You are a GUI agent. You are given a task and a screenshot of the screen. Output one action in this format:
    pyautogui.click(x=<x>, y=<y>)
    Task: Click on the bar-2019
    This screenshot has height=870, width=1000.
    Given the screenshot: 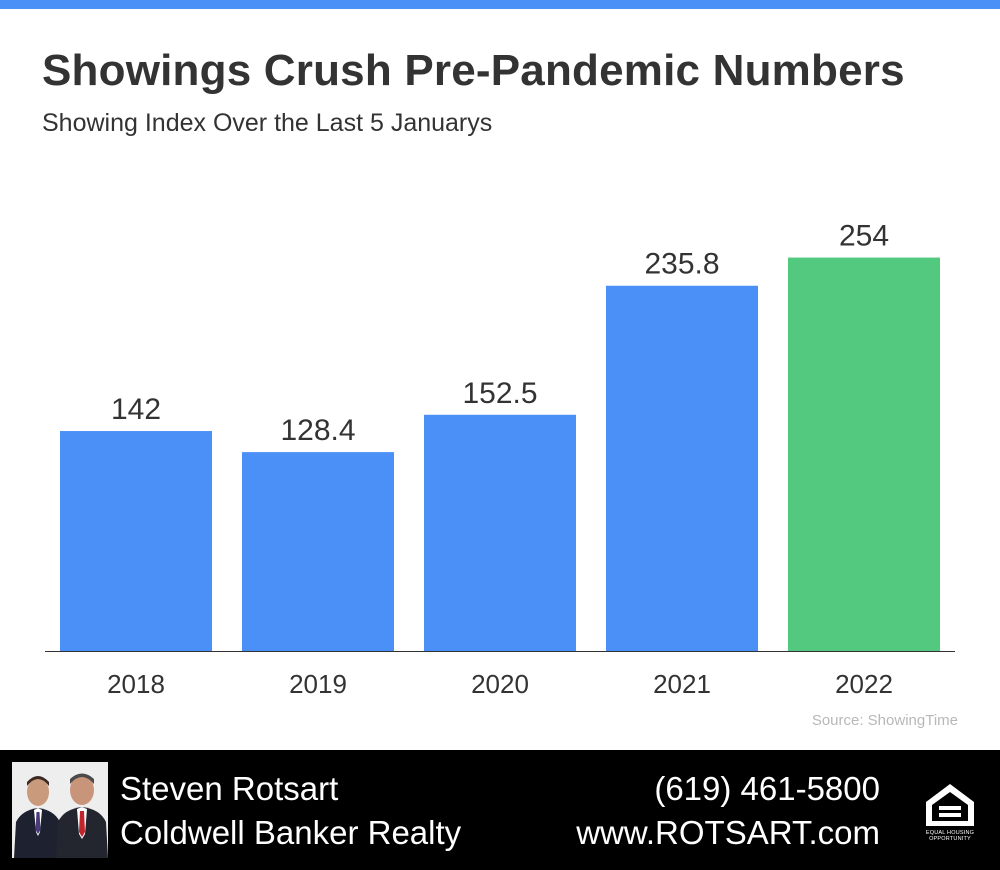 What is the action you would take?
    pyautogui.click(x=318, y=551)
    